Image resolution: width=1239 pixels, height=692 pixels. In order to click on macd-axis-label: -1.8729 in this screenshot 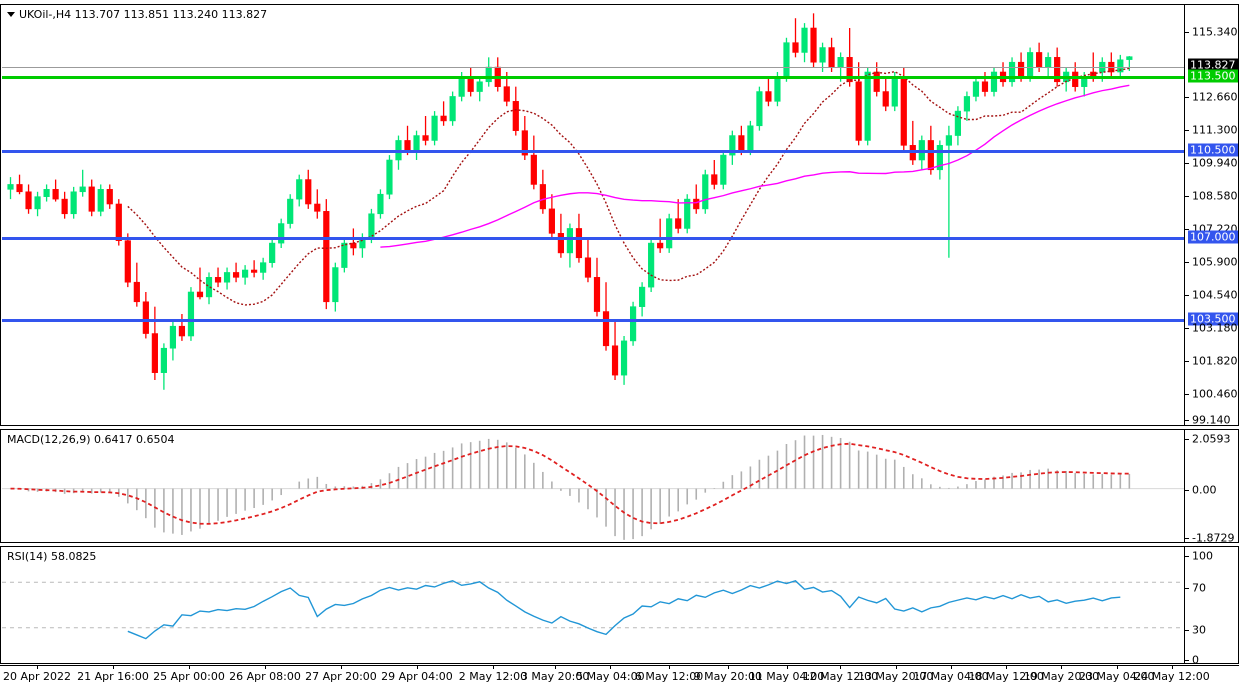, I will do `click(1213, 538)`.